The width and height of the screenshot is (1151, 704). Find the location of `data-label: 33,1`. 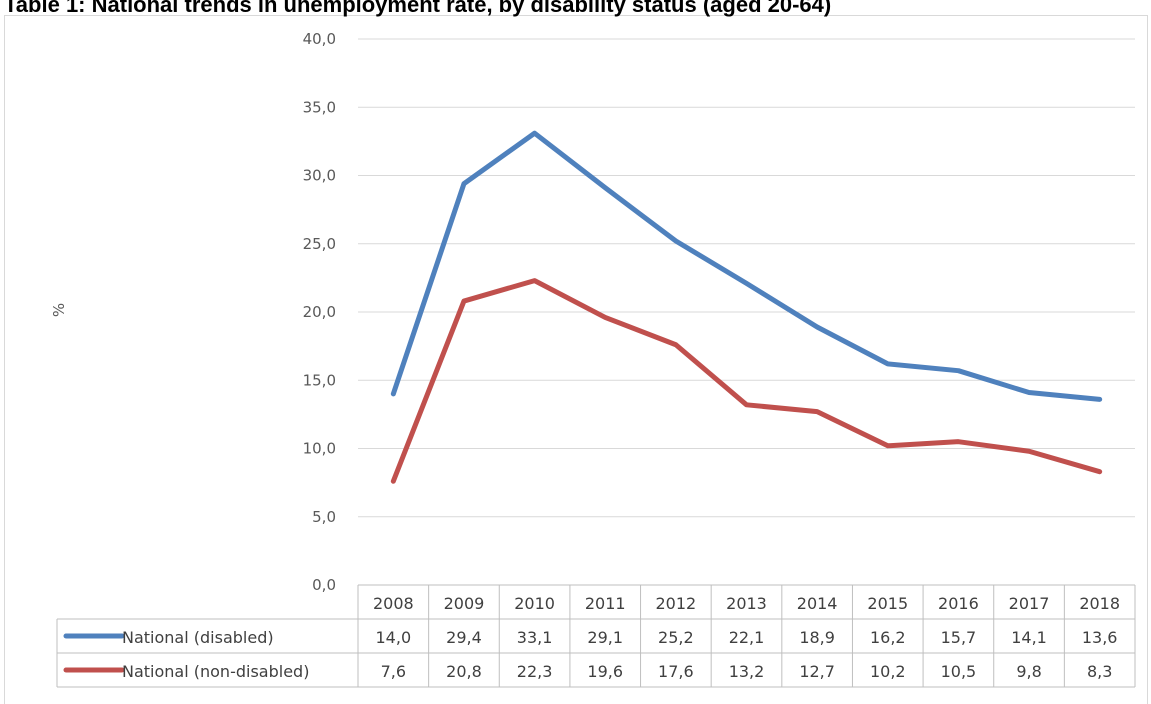

data-label: 33,1 is located at coordinates (535, 637).